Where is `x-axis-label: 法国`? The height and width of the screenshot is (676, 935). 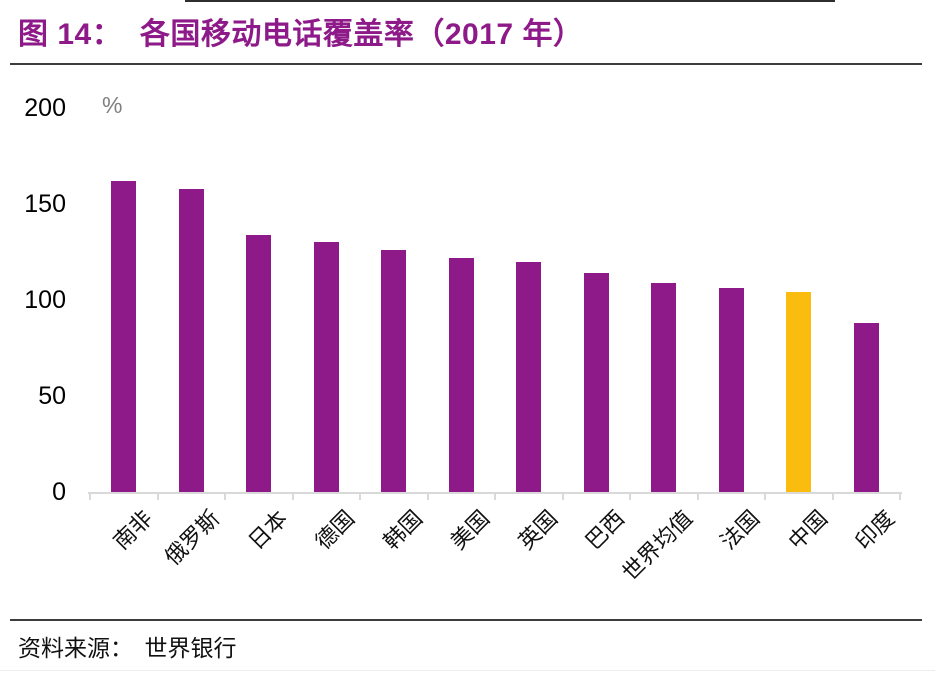
x-axis-label: 法国 is located at coordinates (740, 530).